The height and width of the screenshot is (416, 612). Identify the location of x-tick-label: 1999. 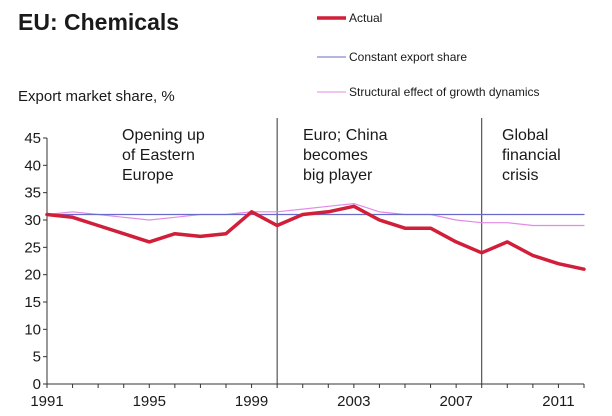
(251, 401).